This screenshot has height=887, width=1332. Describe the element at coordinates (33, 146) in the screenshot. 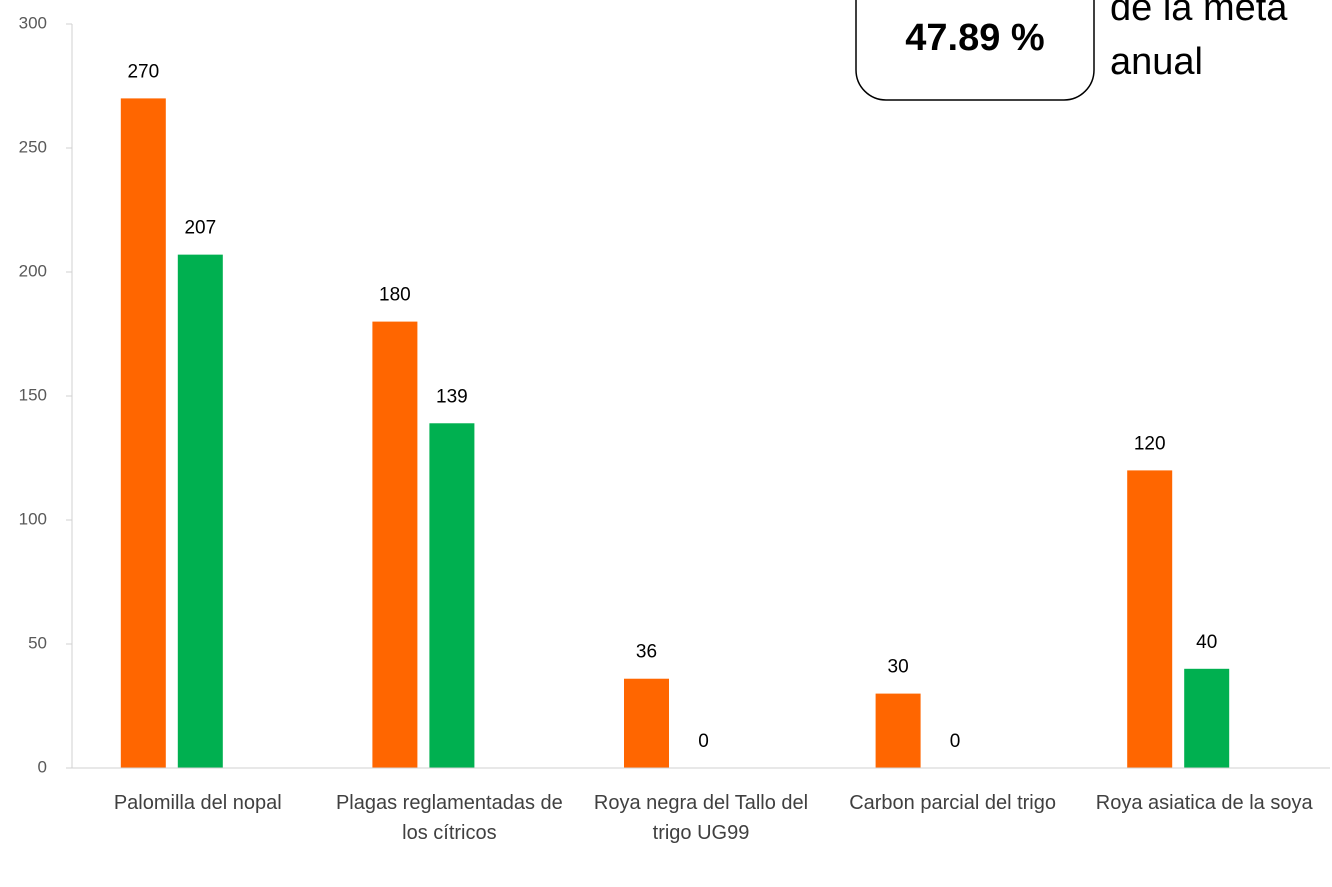

I see `y-tick-label: 250` at that location.